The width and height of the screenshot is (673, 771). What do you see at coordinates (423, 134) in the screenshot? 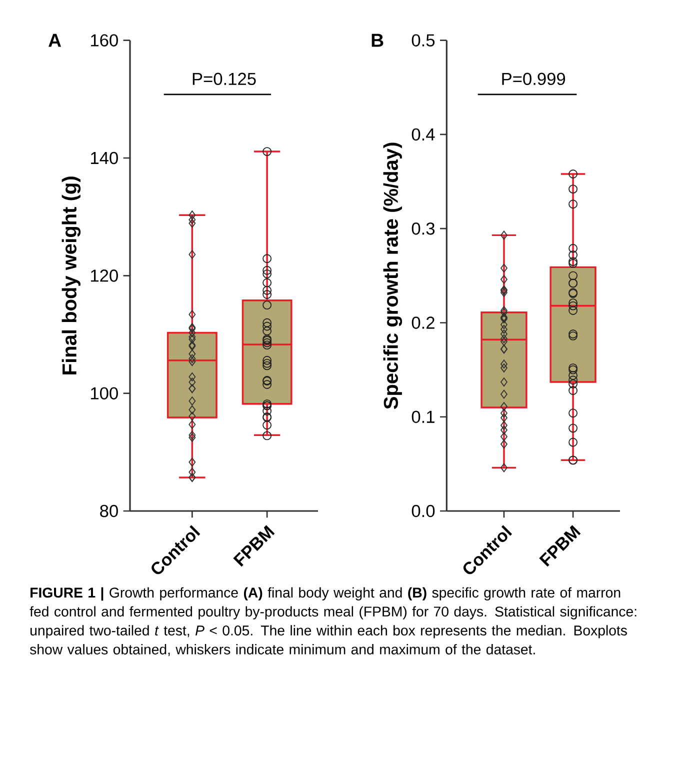
I see `y-tick-label: 0.4` at bounding box center [423, 134].